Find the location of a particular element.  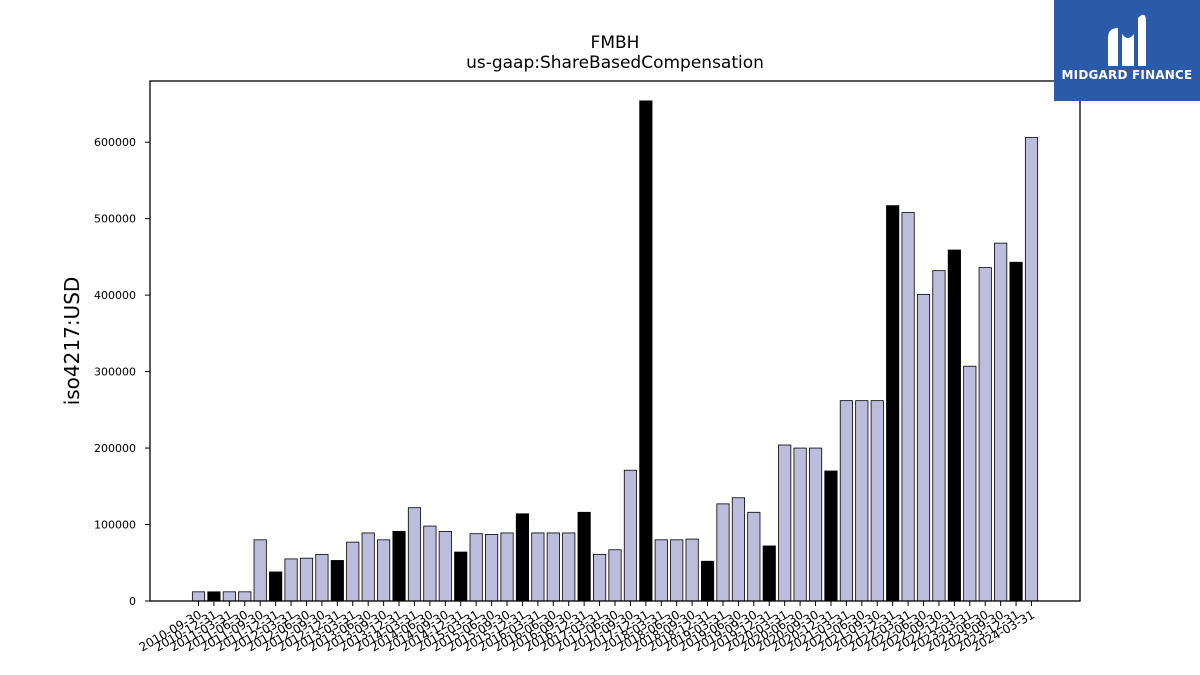

logo-mark-icon is located at coordinates (1127, 40).